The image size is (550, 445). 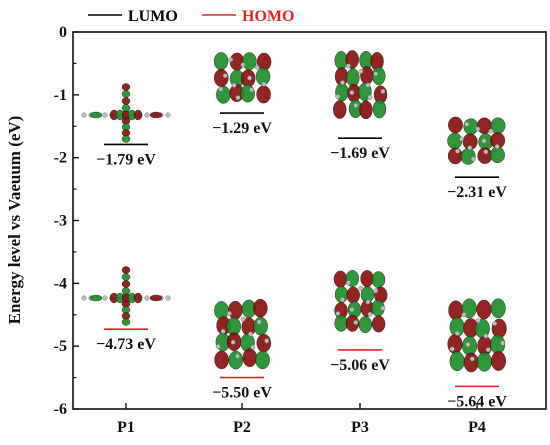 What do you see at coordinates (63, 32) in the screenshot?
I see `y-tick-label: 0` at bounding box center [63, 32].